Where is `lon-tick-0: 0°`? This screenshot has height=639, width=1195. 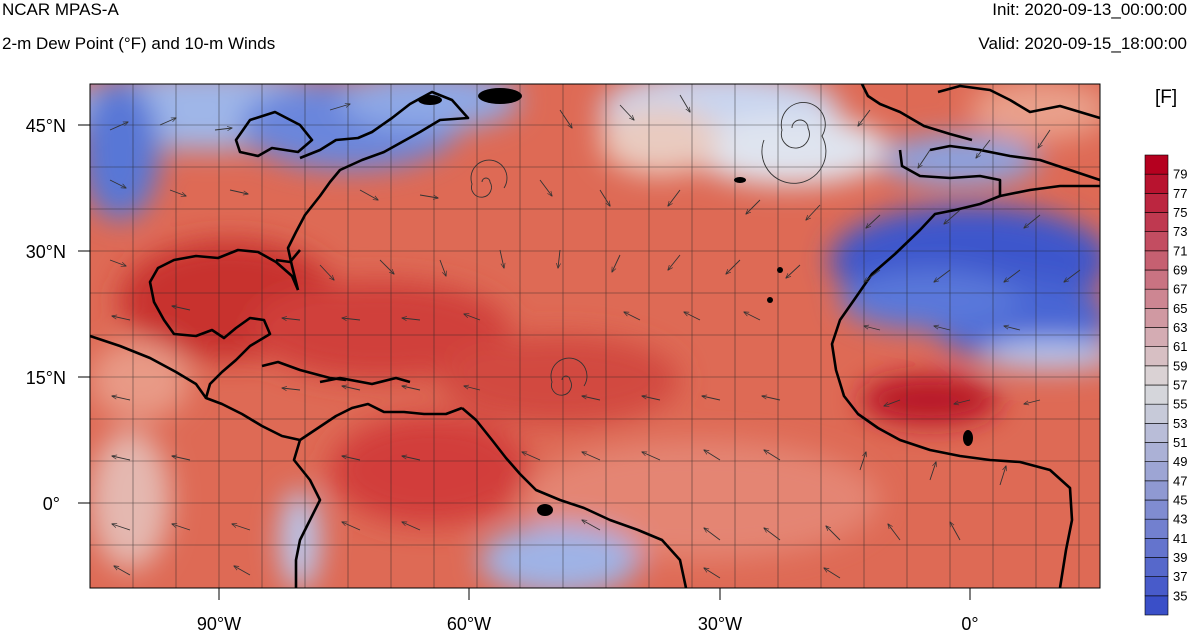 lon-tick-0: 0° is located at coordinates (969, 624).